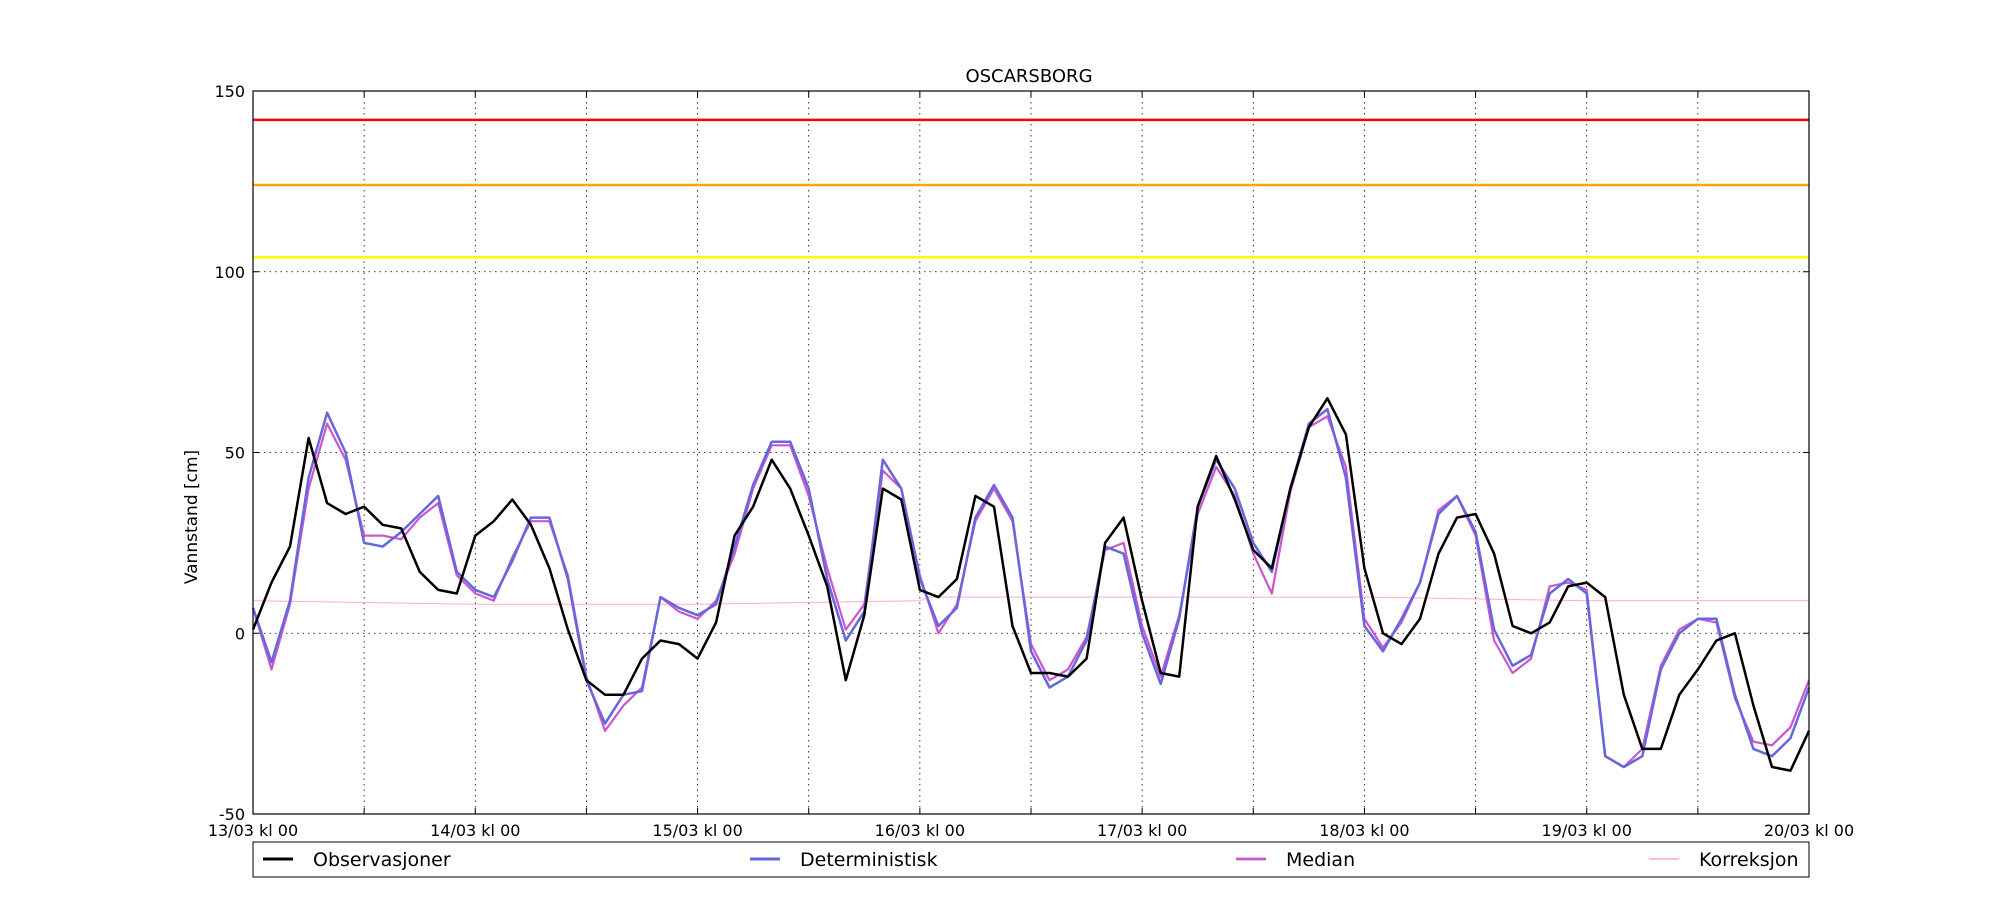  I want to click on x-tick-label: 14/03 kl 00, so click(475, 830).